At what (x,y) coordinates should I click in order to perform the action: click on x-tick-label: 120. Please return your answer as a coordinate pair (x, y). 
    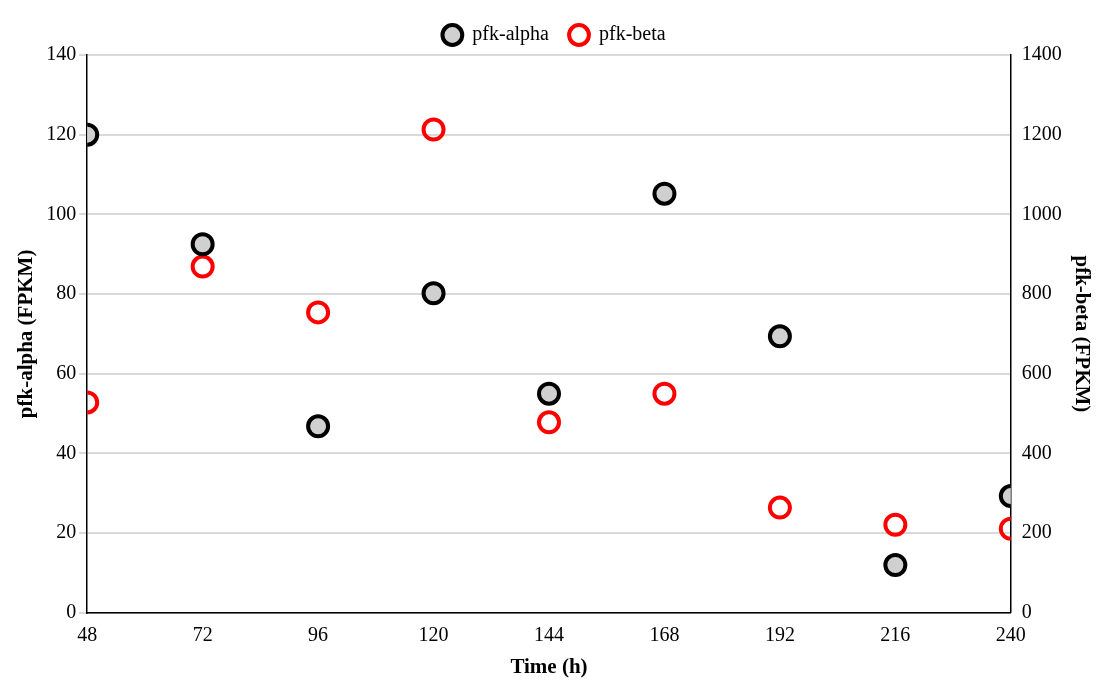
    Looking at the image, I should click on (433, 634).